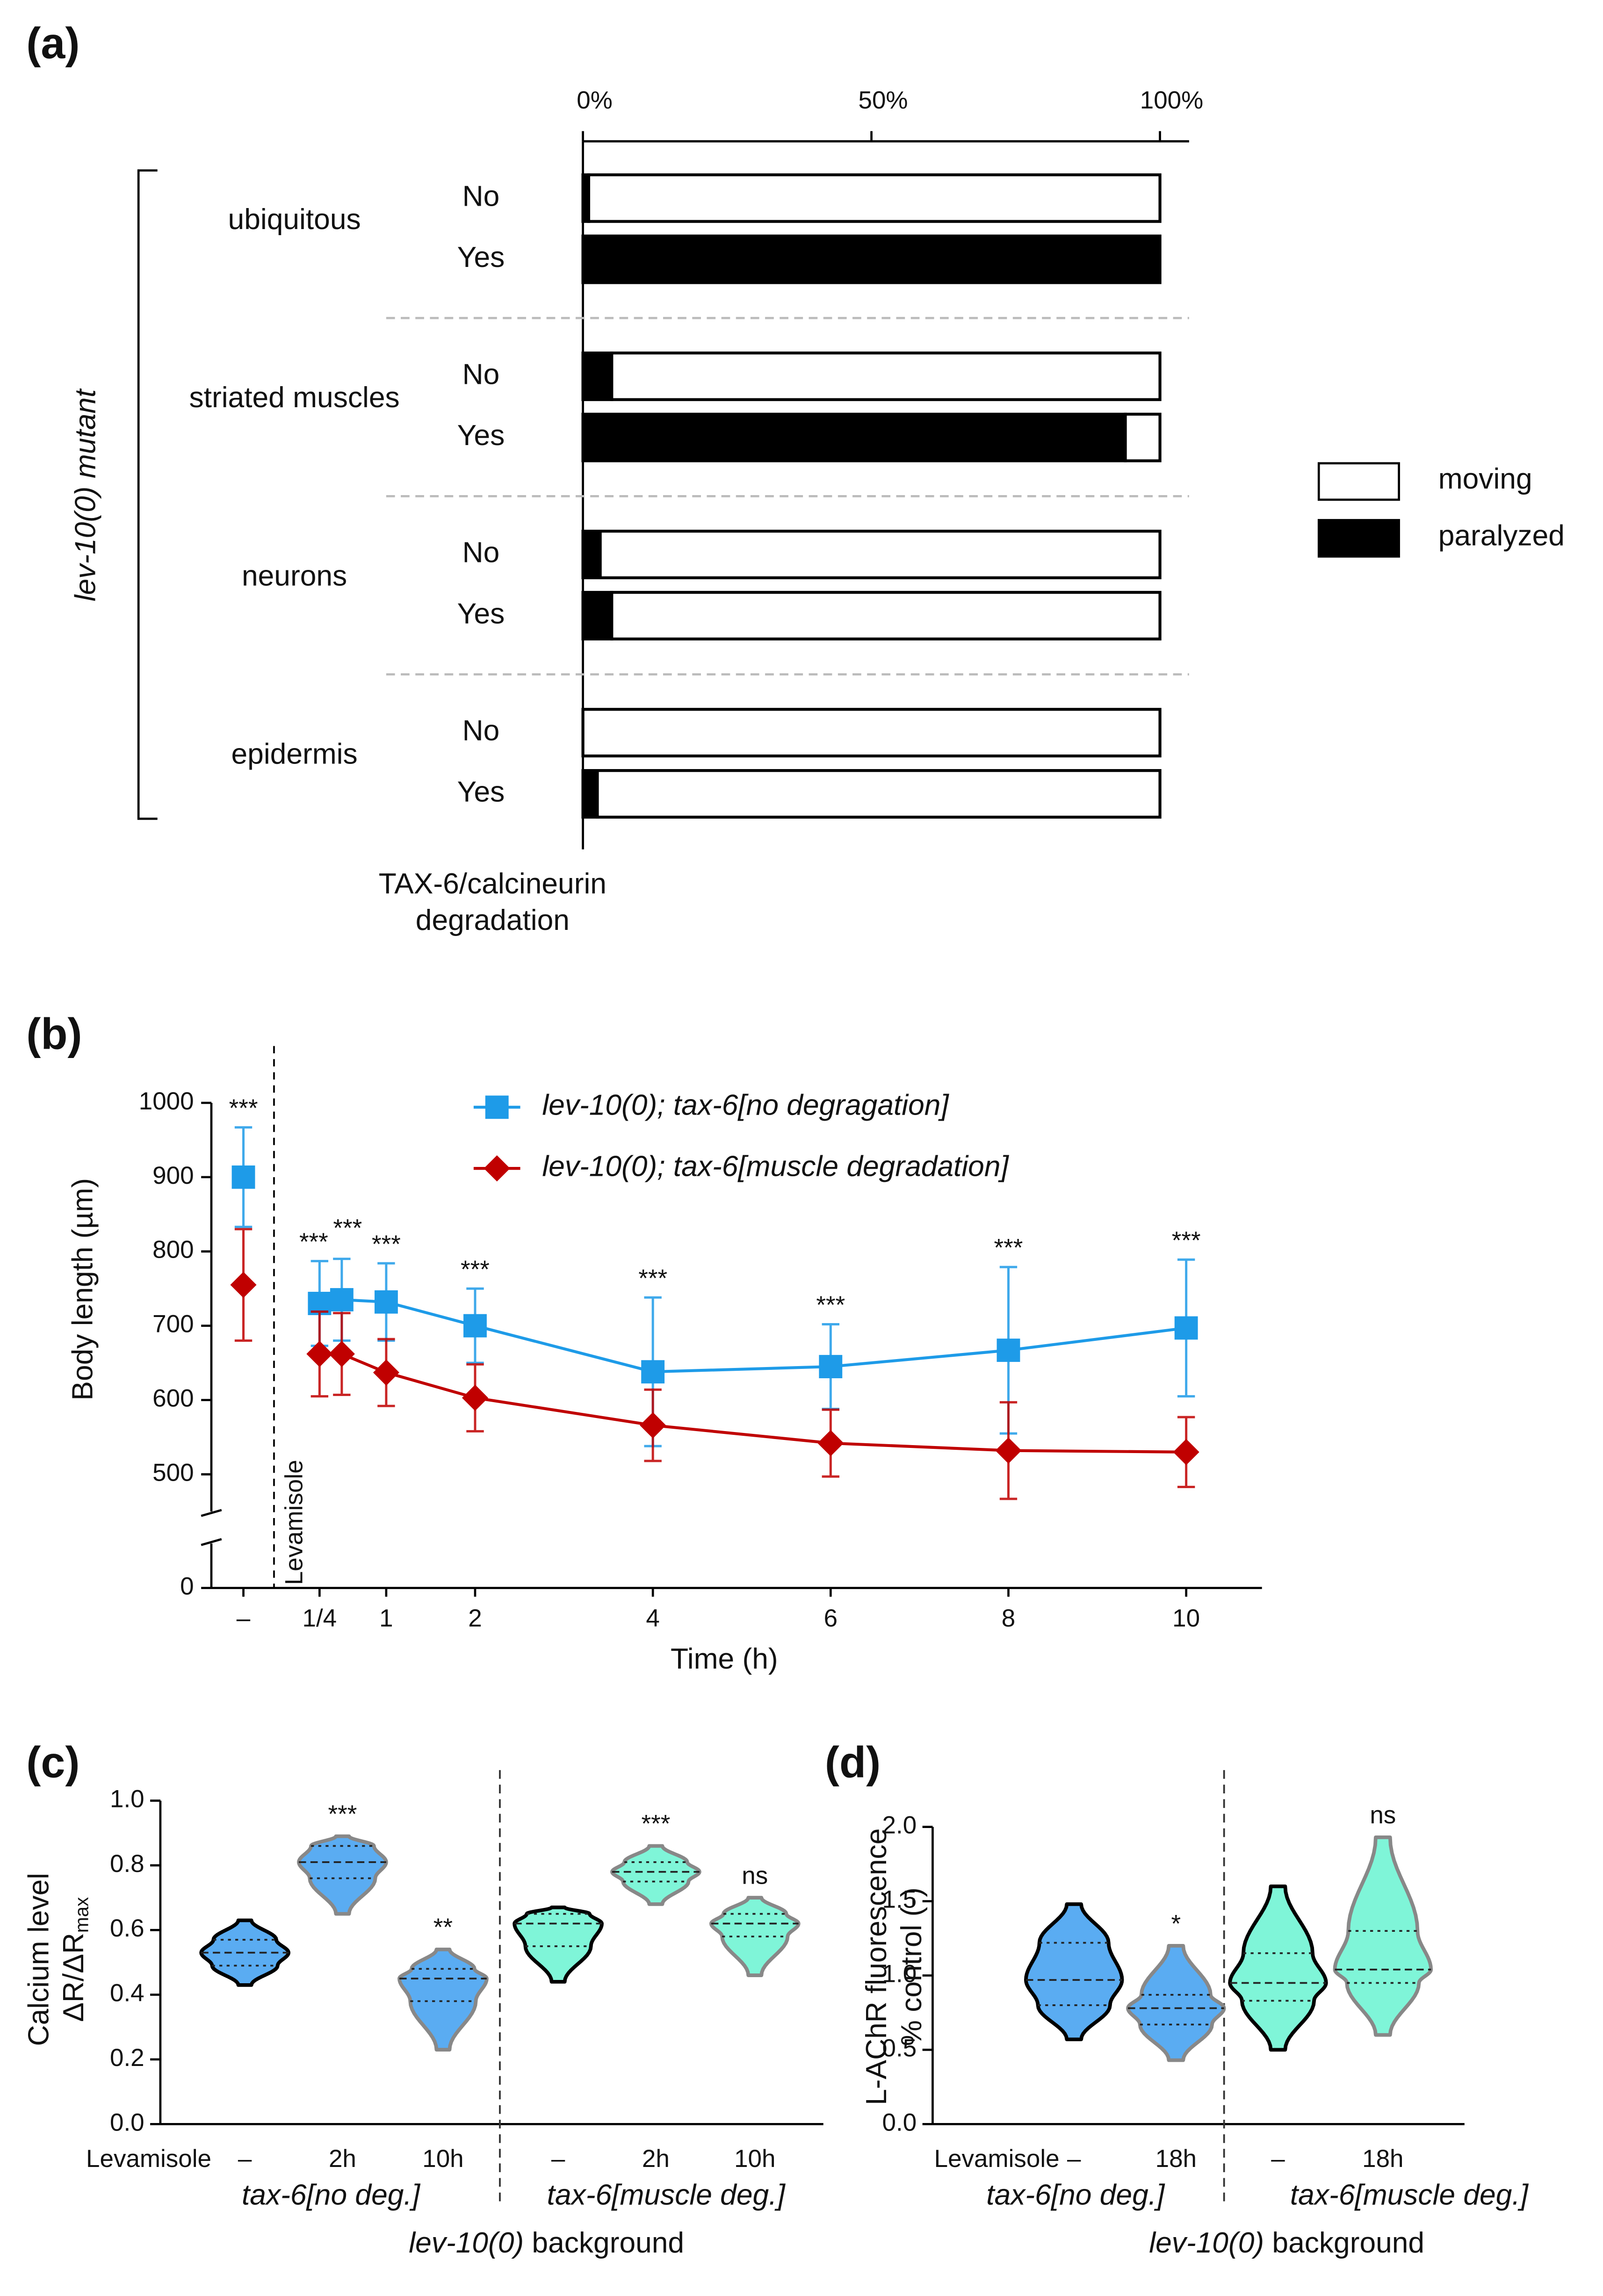 This screenshot has height=2296, width=1603. I want to click on x-tick-label: 50%, so click(883, 100).